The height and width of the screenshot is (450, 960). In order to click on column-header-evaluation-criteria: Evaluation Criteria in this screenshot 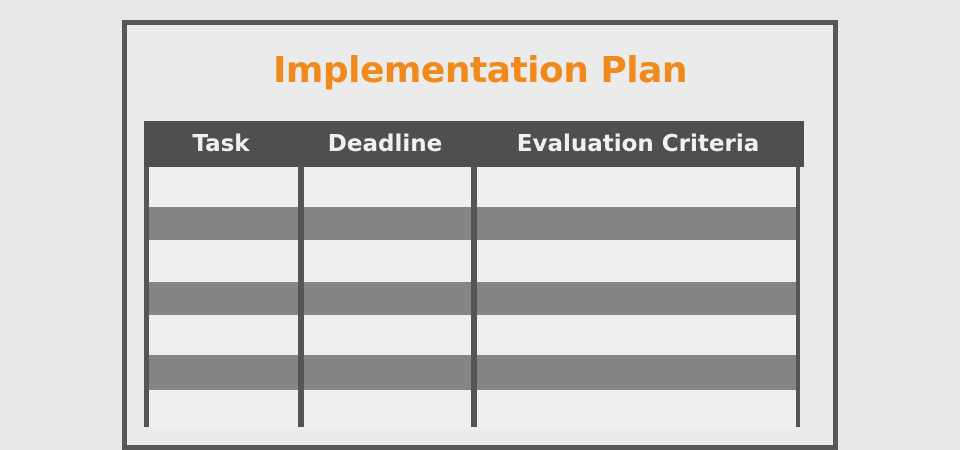, I will do `click(638, 144)`.